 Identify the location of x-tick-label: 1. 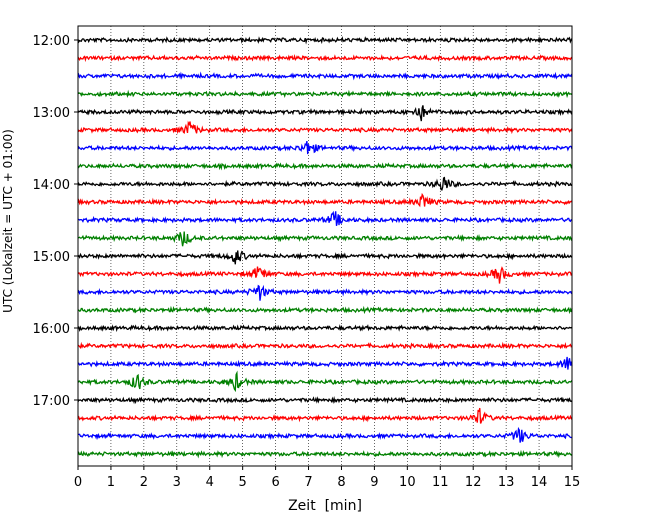
(111, 482).